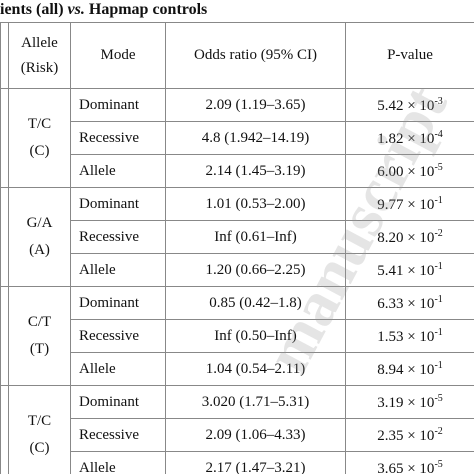 This screenshot has height=474, width=474. Describe the element at coordinates (255, 55) in the screenshot. I see `header-cell: Odds ratio (95% CI)` at that location.